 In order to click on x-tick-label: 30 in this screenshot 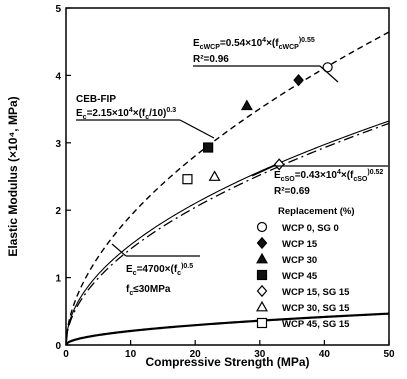, I will do `click(260, 354)`.